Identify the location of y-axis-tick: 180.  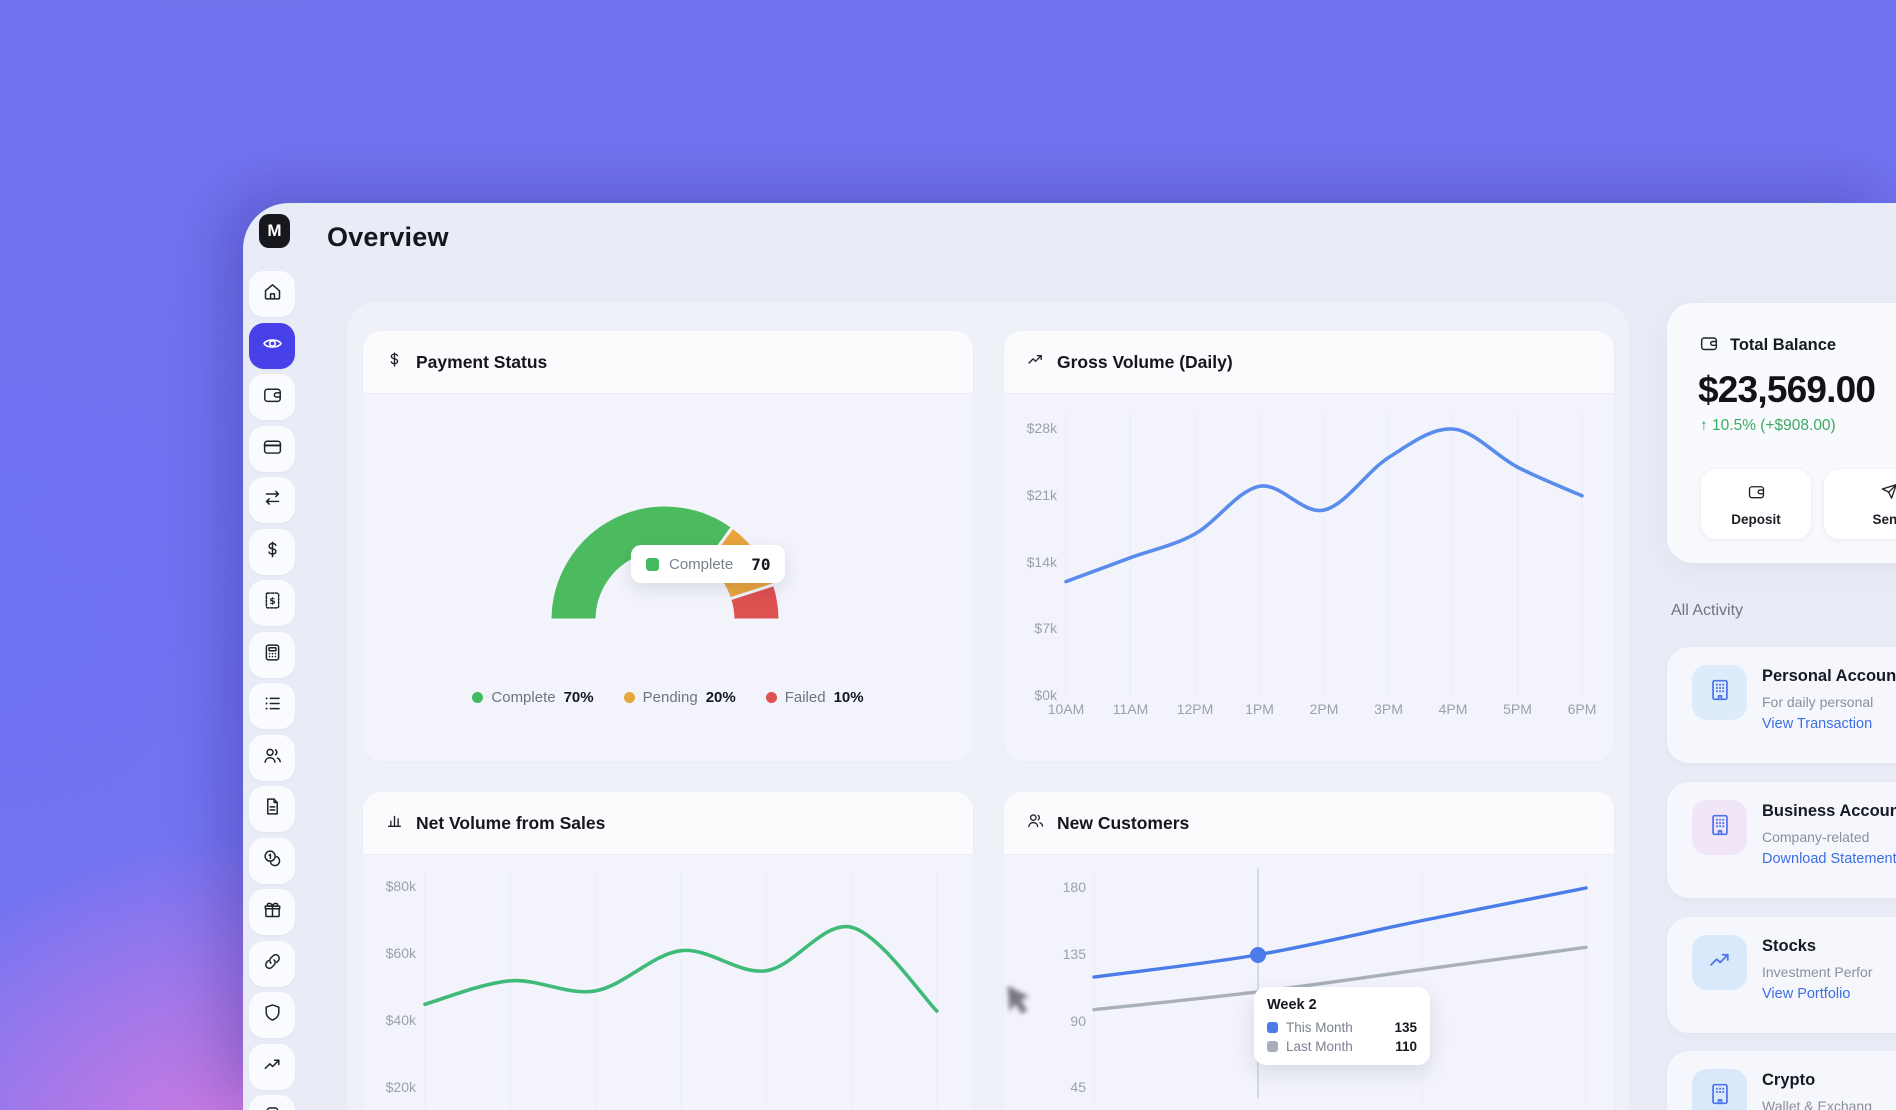
(1074, 887).